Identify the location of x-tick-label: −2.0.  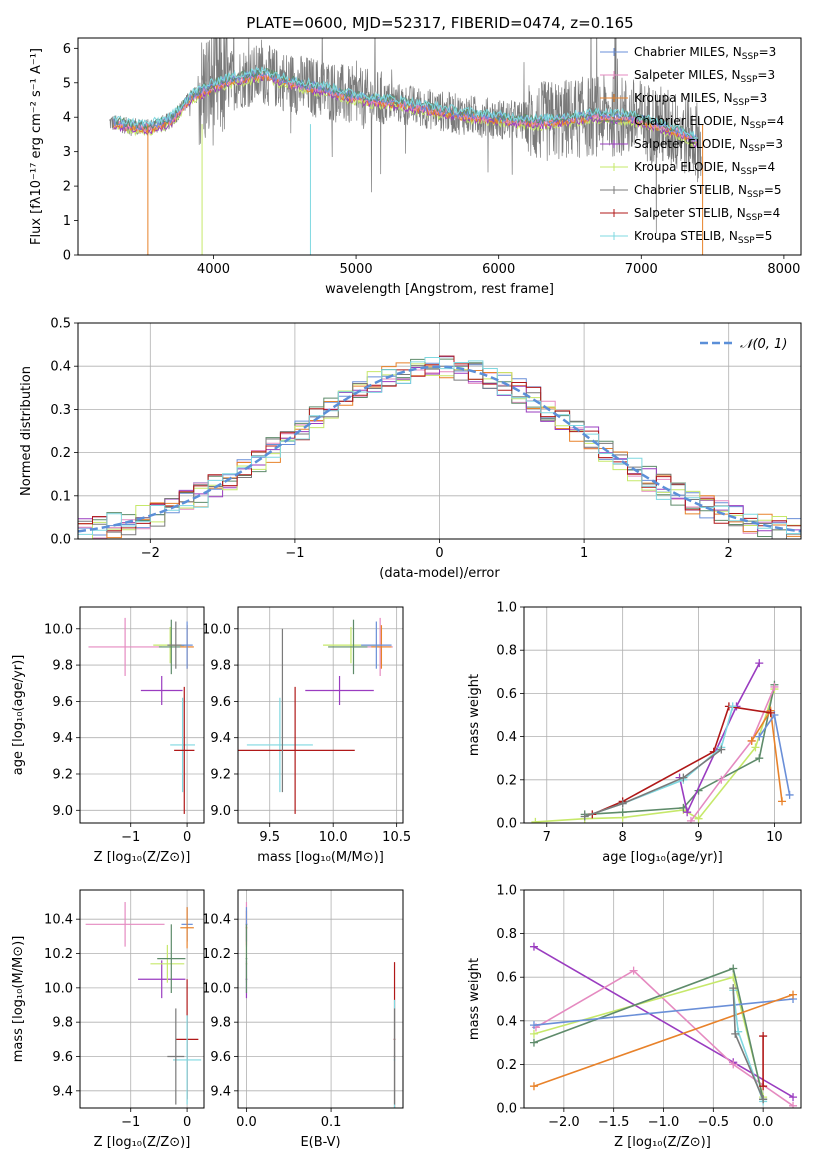
(564, 1122).